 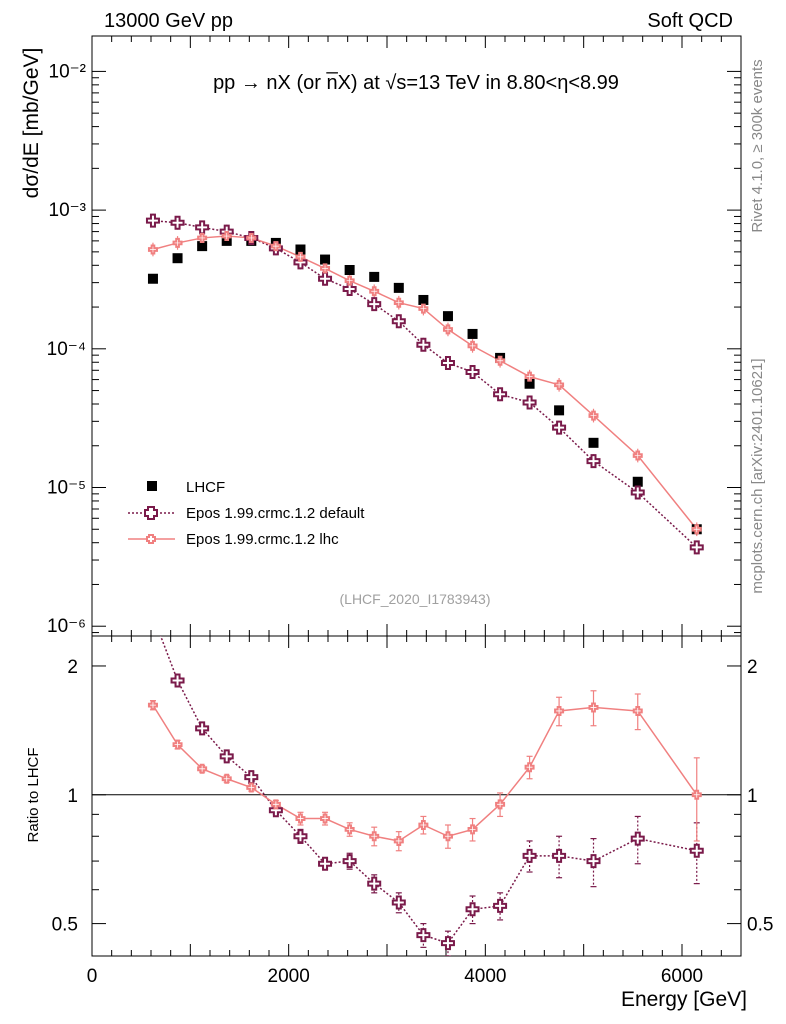 I want to click on y-tick-label: 10⁻⁵, so click(x=66, y=488).